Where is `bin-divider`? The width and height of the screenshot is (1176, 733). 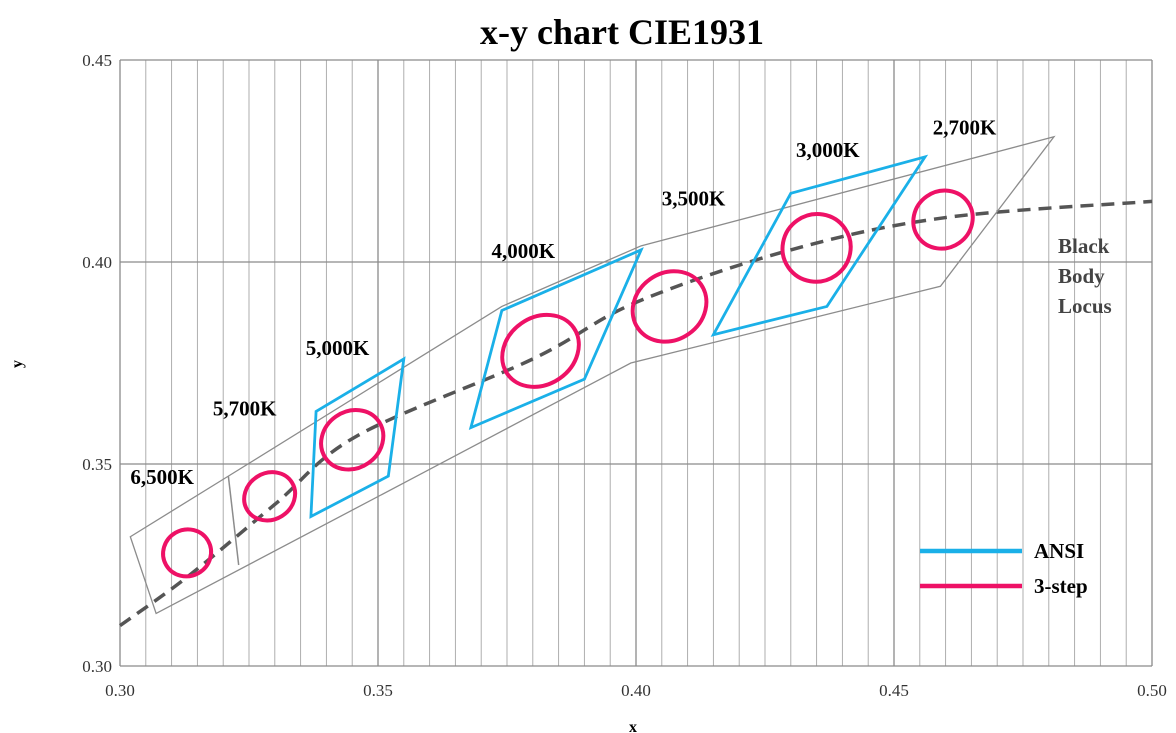
bin-divider is located at coordinates (233, 521).